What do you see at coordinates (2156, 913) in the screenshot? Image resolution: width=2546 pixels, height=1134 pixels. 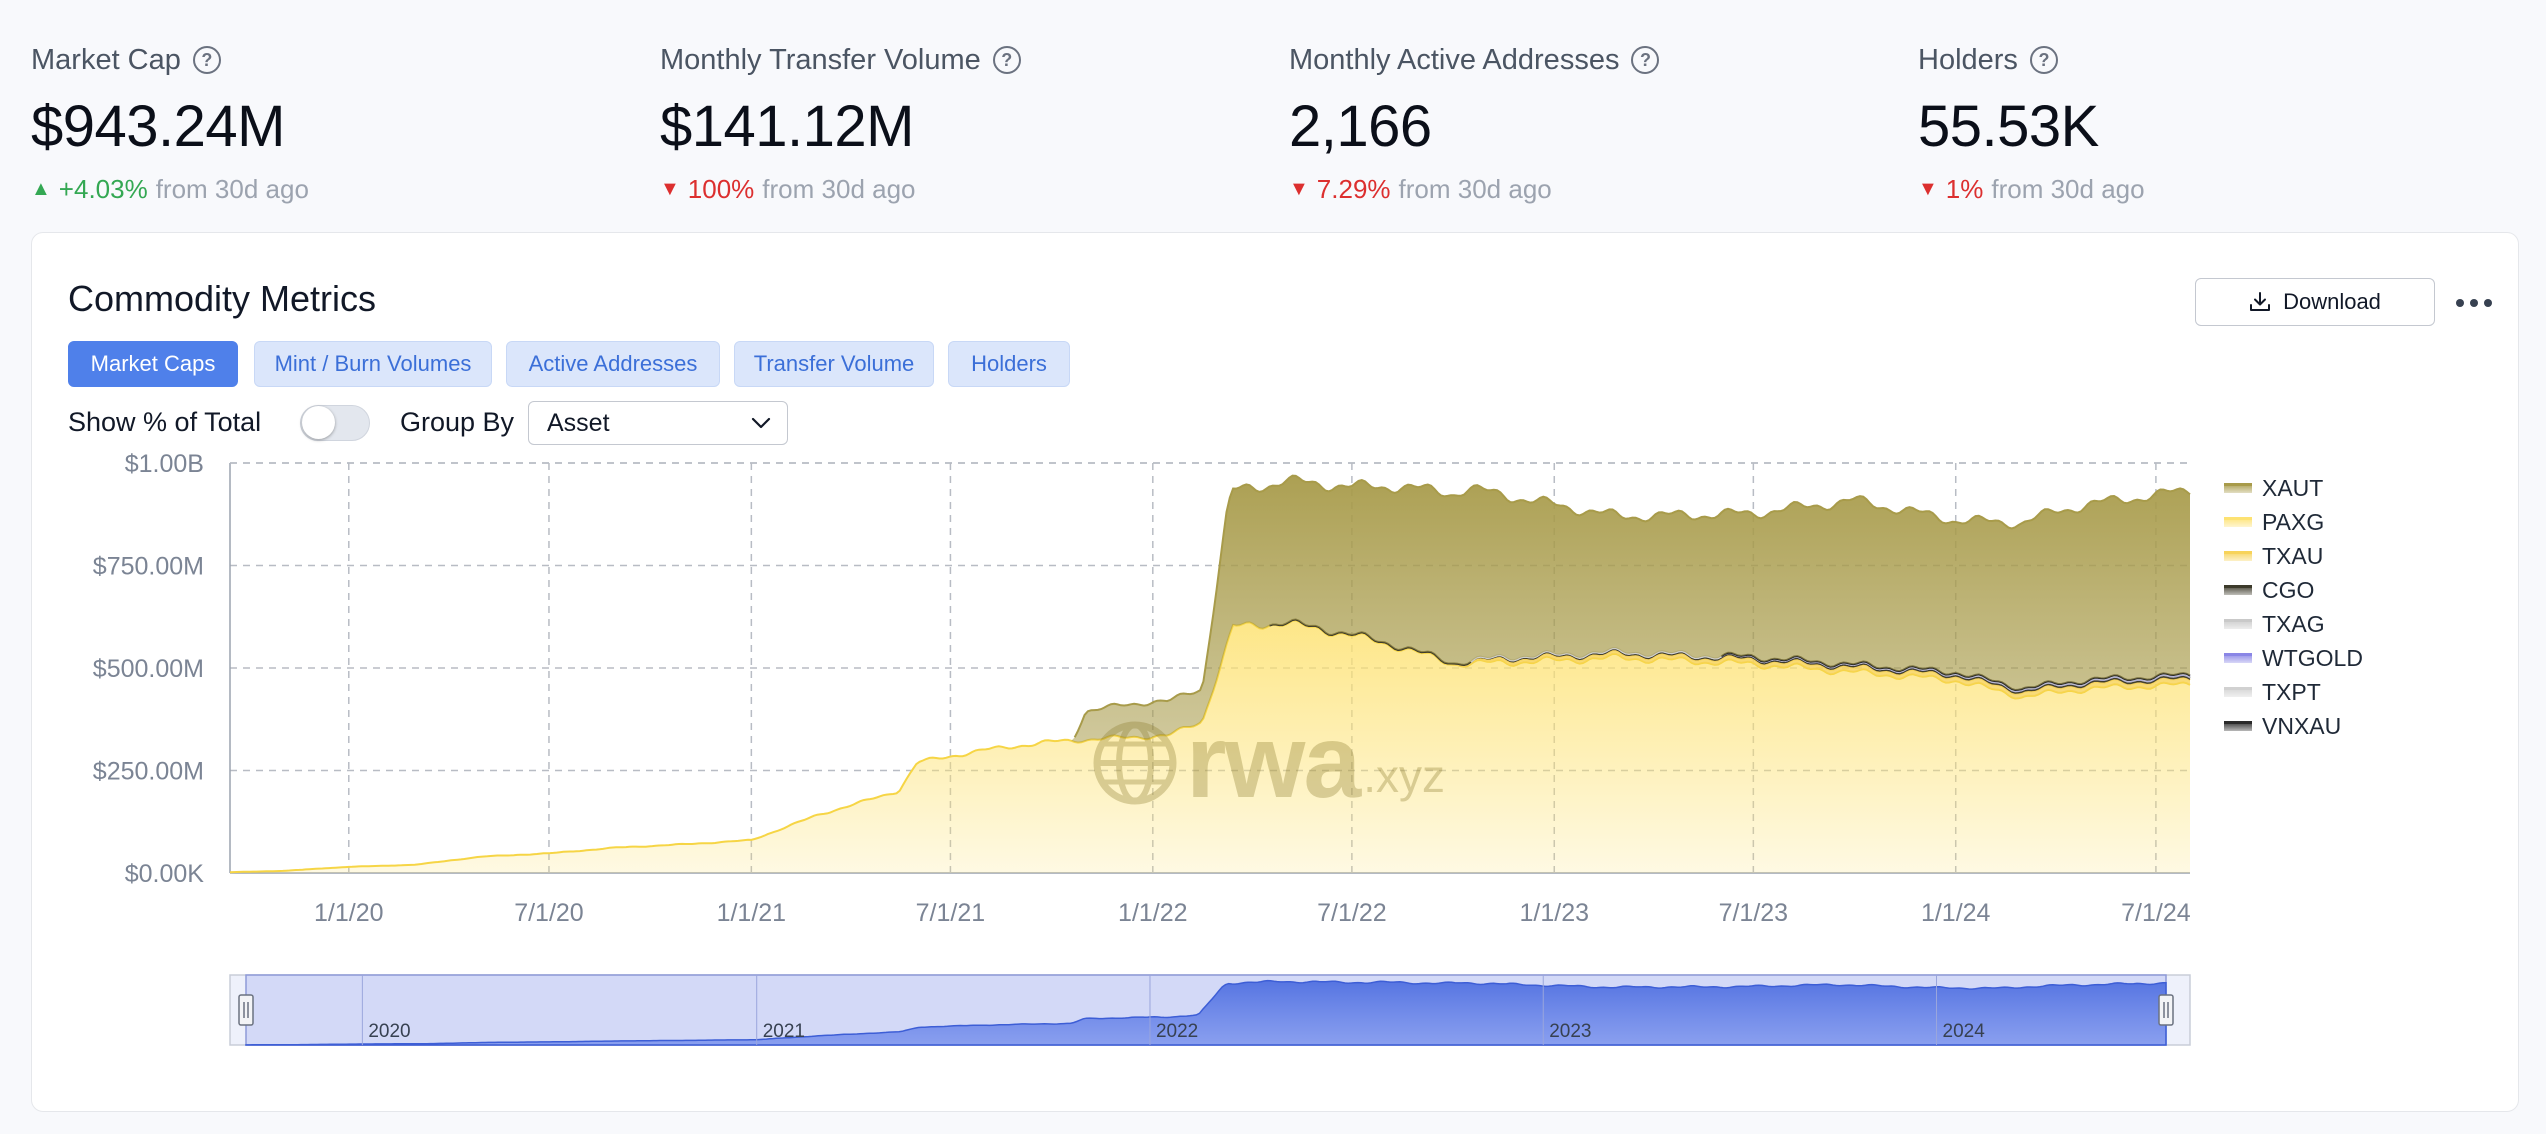 I see `x-tick-label: 7/1/24` at bounding box center [2156, 913].